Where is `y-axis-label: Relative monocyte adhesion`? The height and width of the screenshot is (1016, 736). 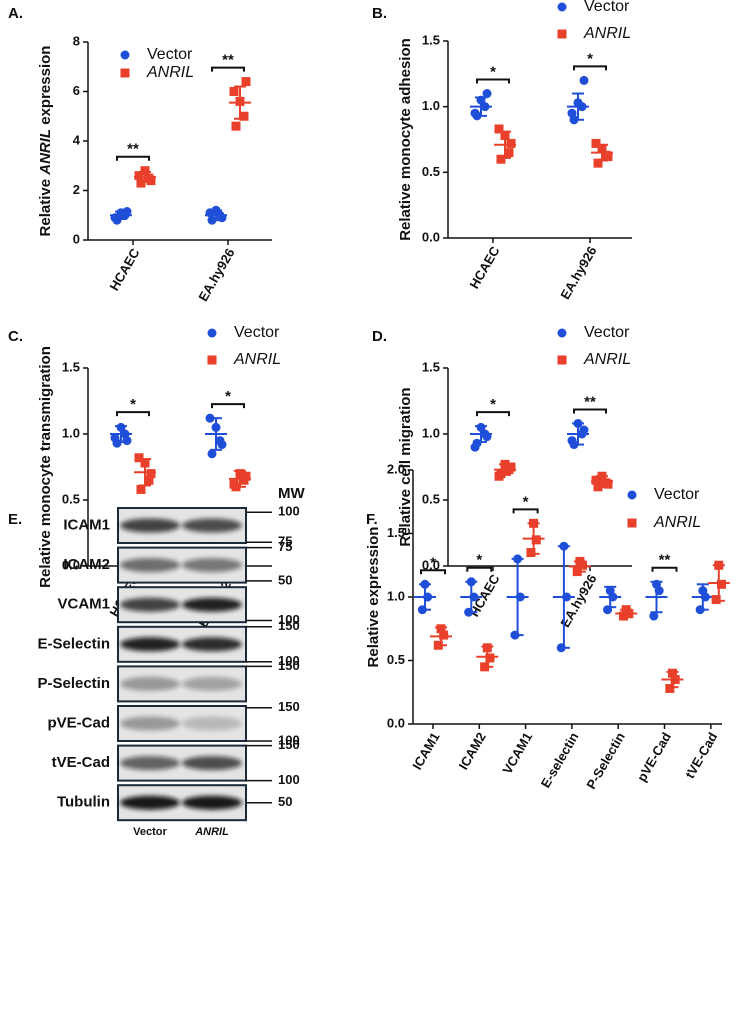 y-axis-label: Relative monocyte adhesion is located at coordinates (405, 139).